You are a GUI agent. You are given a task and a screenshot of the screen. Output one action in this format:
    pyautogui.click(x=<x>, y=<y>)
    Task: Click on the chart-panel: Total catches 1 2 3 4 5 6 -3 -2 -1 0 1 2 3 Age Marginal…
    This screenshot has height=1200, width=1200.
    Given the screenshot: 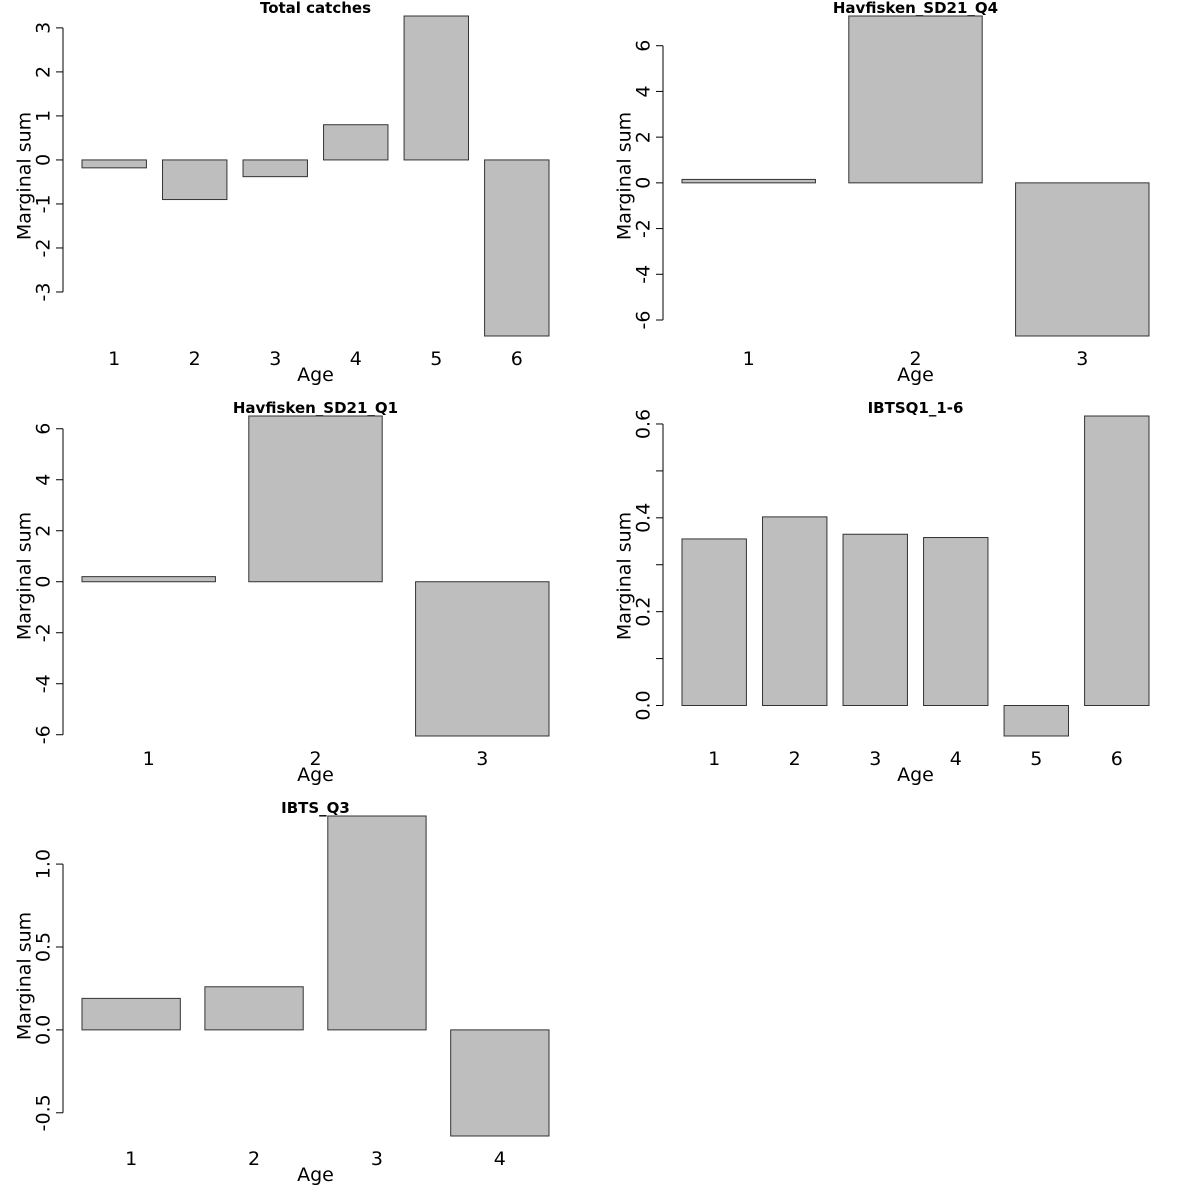 What is the action you would take?
    pyautogui.click(x=282, y=193)
    